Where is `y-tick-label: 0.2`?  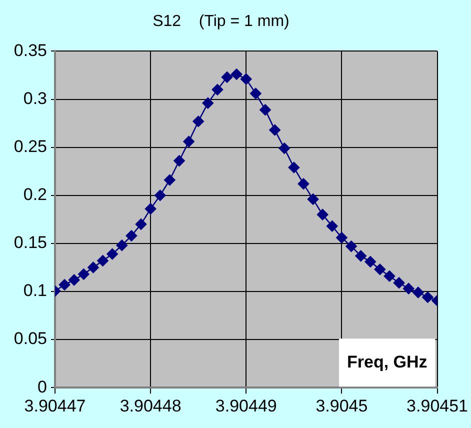 y-tick-label: 0.2 is located at coordinates (35, 194).